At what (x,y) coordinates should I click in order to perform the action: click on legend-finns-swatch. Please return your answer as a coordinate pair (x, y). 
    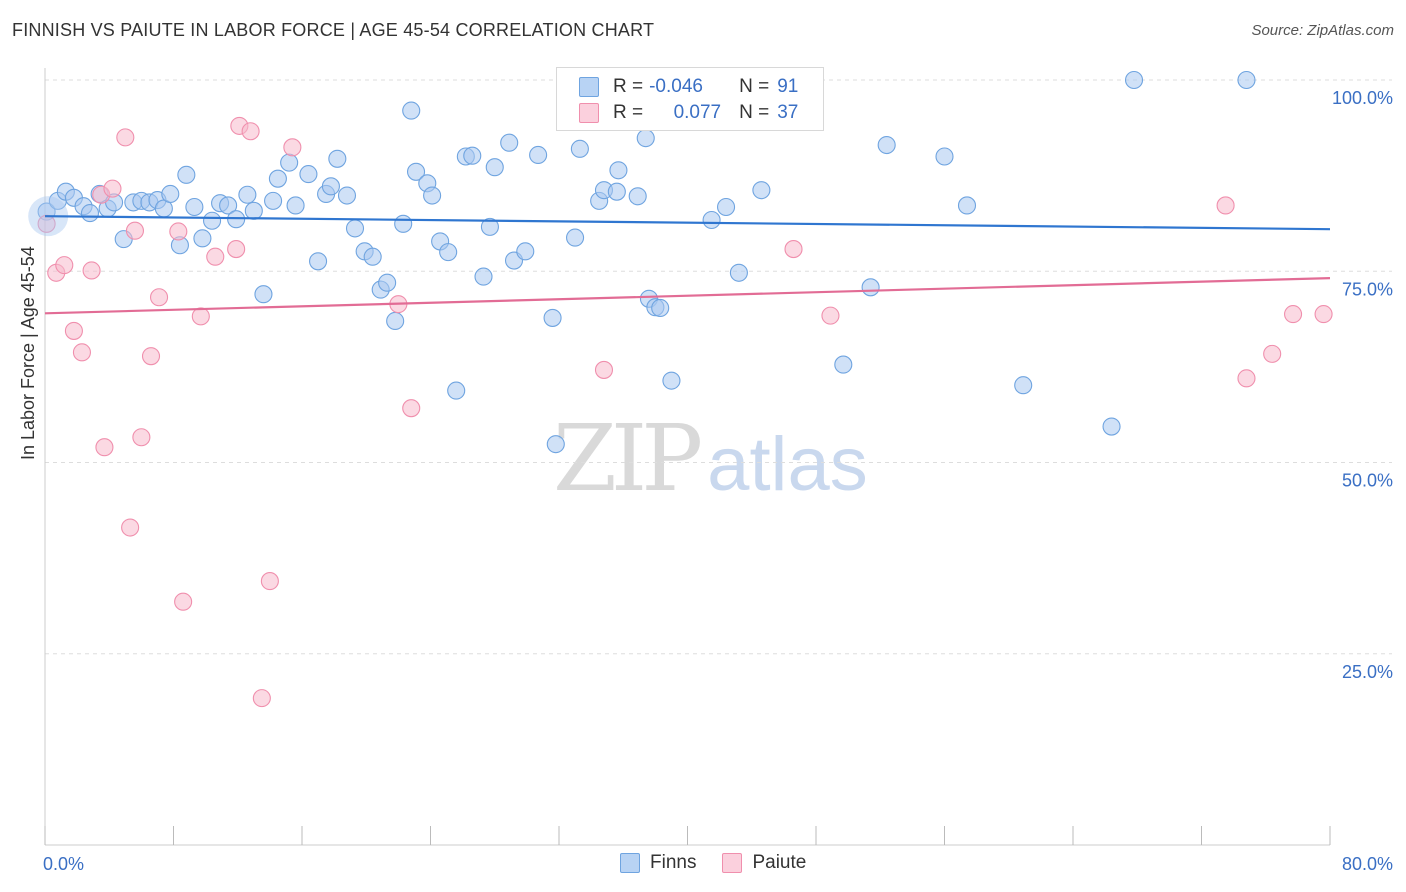
    Looking at the image, I should click on (630, 863).